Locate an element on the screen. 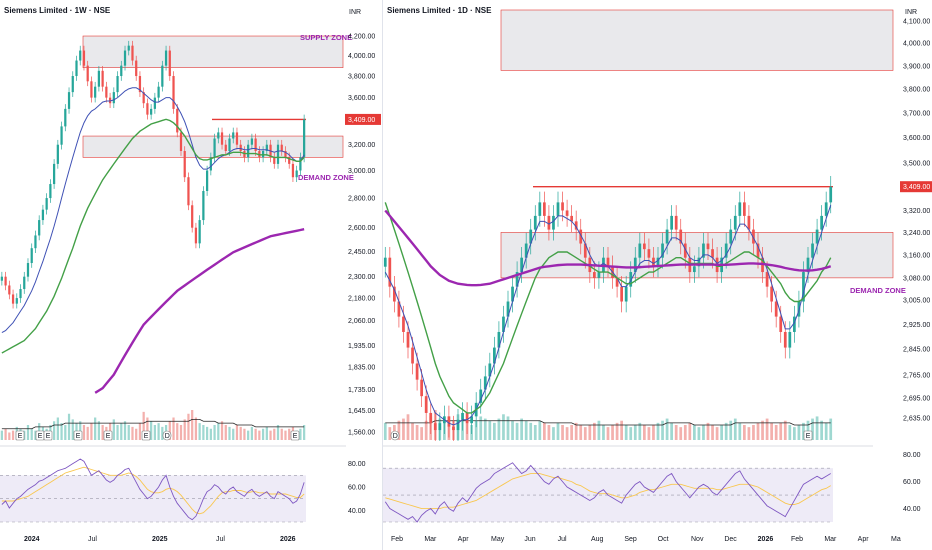  weekly-time-tick: 2026 is located at coordinates (288, 539).